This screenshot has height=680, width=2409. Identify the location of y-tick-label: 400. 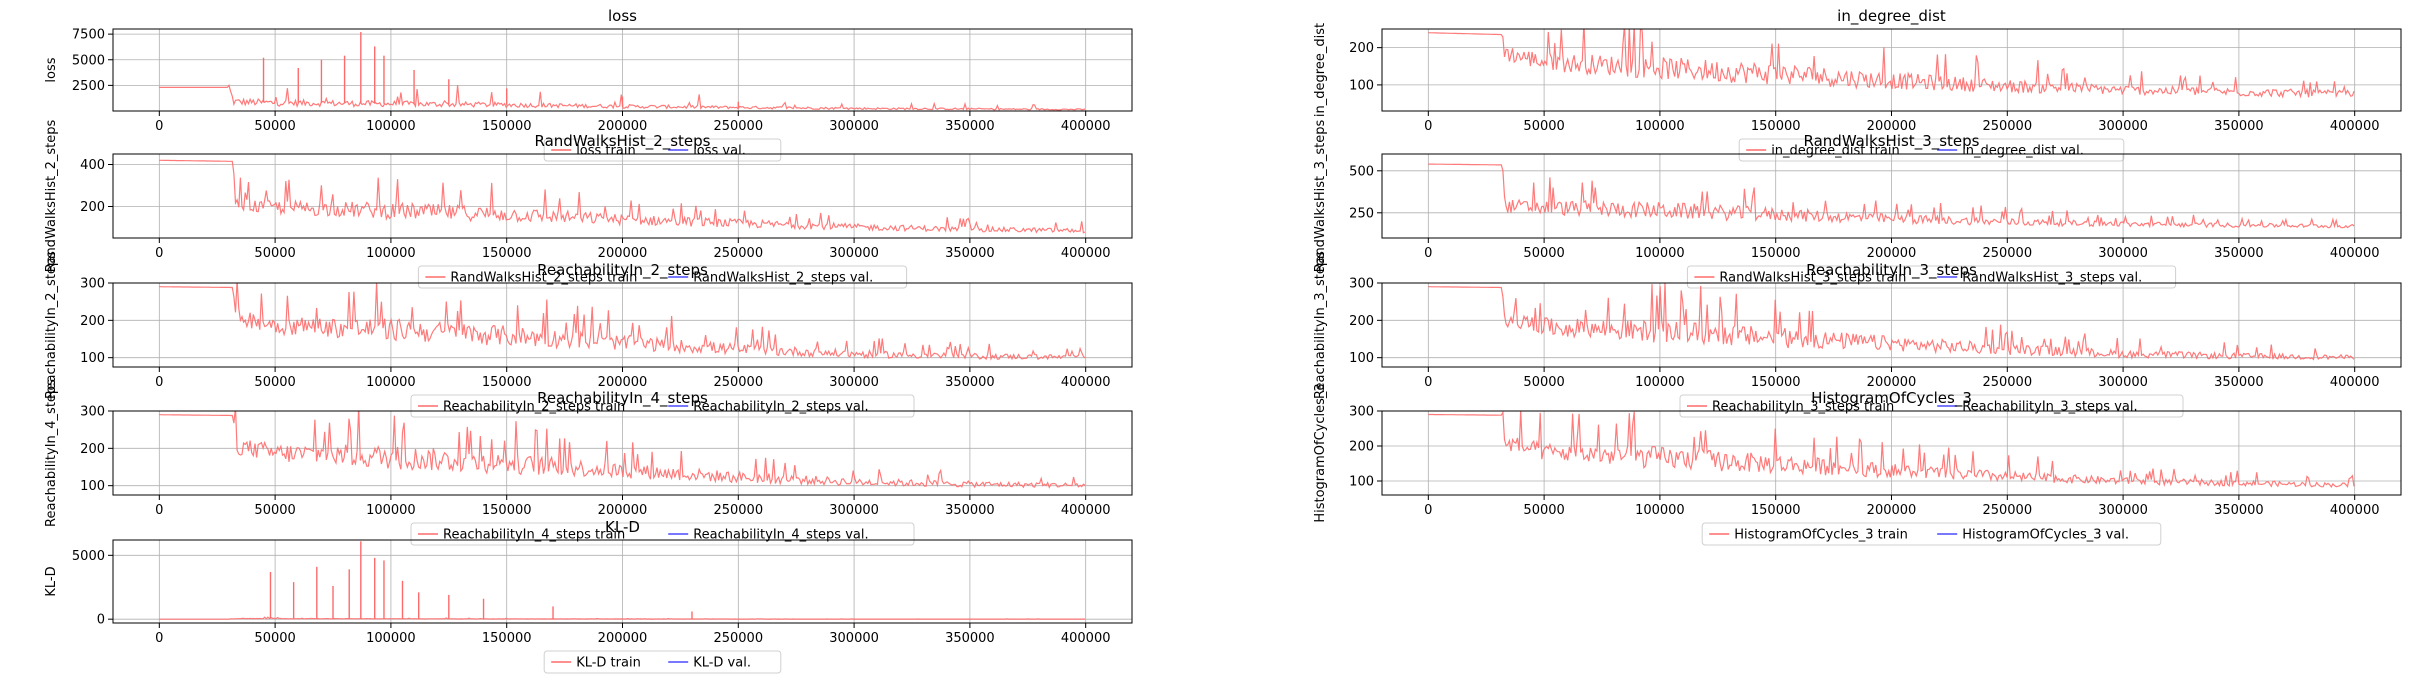
(92, 165).